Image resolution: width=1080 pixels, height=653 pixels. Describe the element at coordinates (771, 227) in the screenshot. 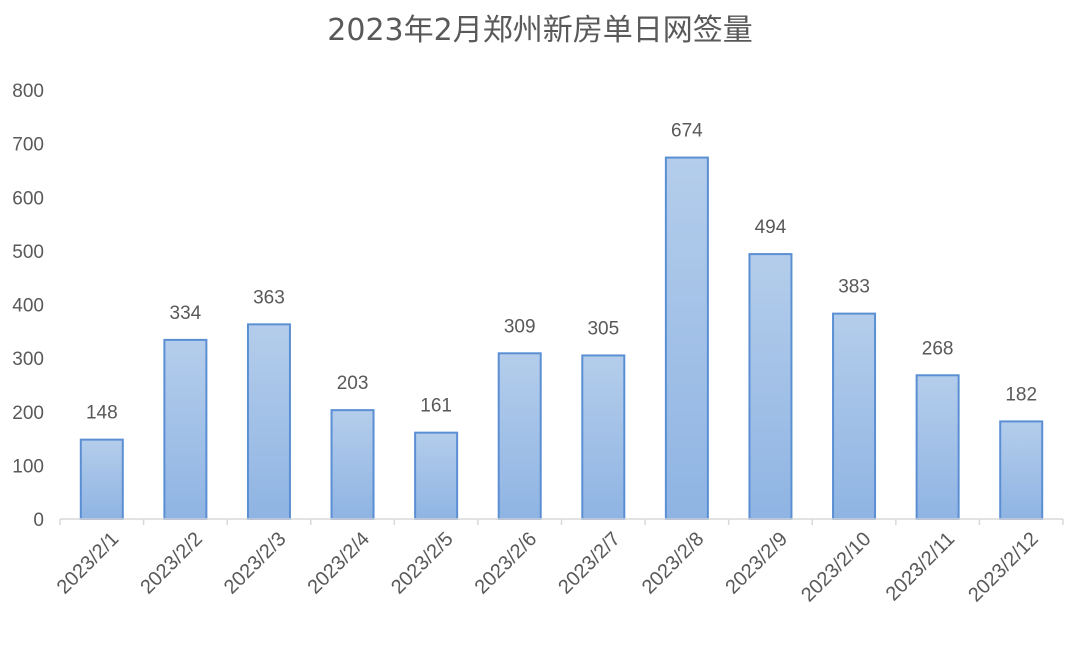

I see `data-label: 494` at that location.